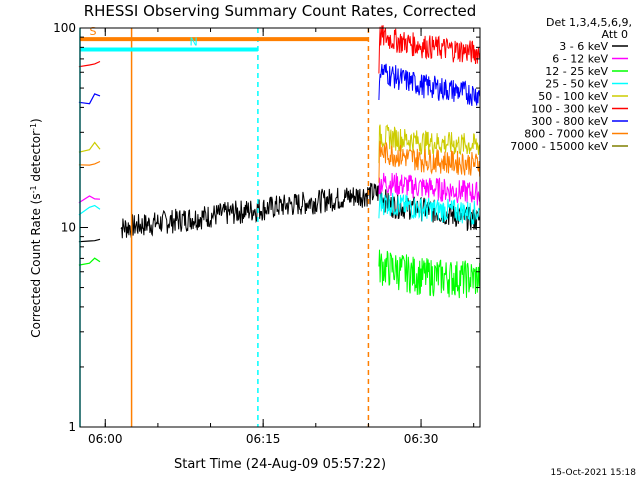 The image size is (640, 480). What do you see at coordinates (569, 109) in the screenshot?
I see `legend-label: 100 - 300 keV` at bounding box center [569, 109].